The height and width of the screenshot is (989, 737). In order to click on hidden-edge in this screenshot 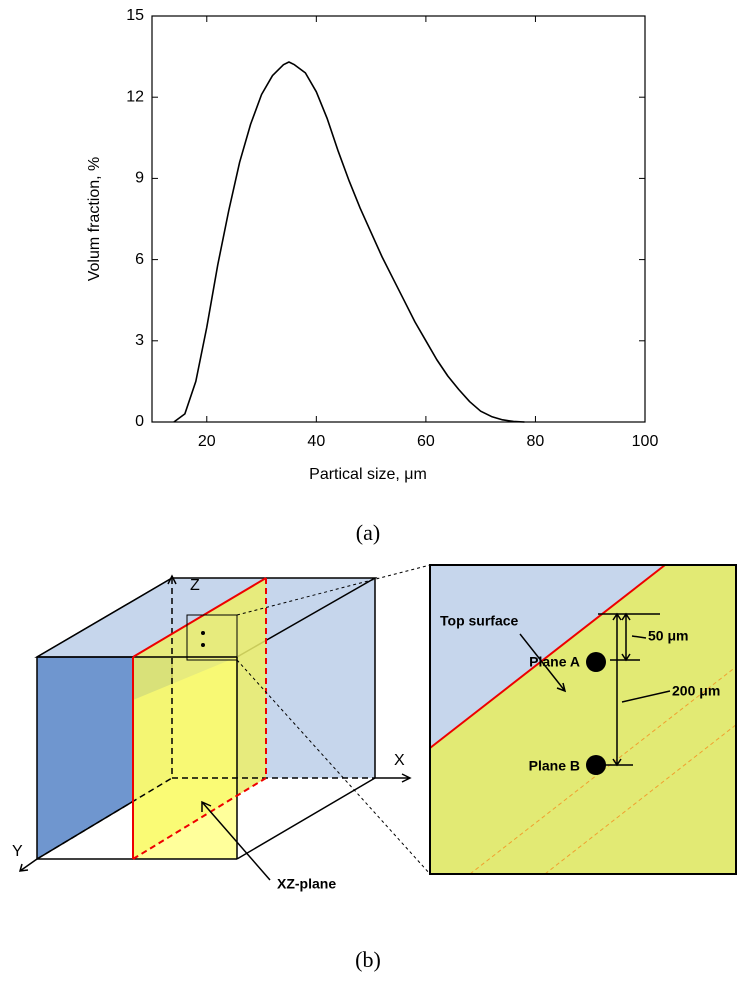, I will do `click(104, 818)`.